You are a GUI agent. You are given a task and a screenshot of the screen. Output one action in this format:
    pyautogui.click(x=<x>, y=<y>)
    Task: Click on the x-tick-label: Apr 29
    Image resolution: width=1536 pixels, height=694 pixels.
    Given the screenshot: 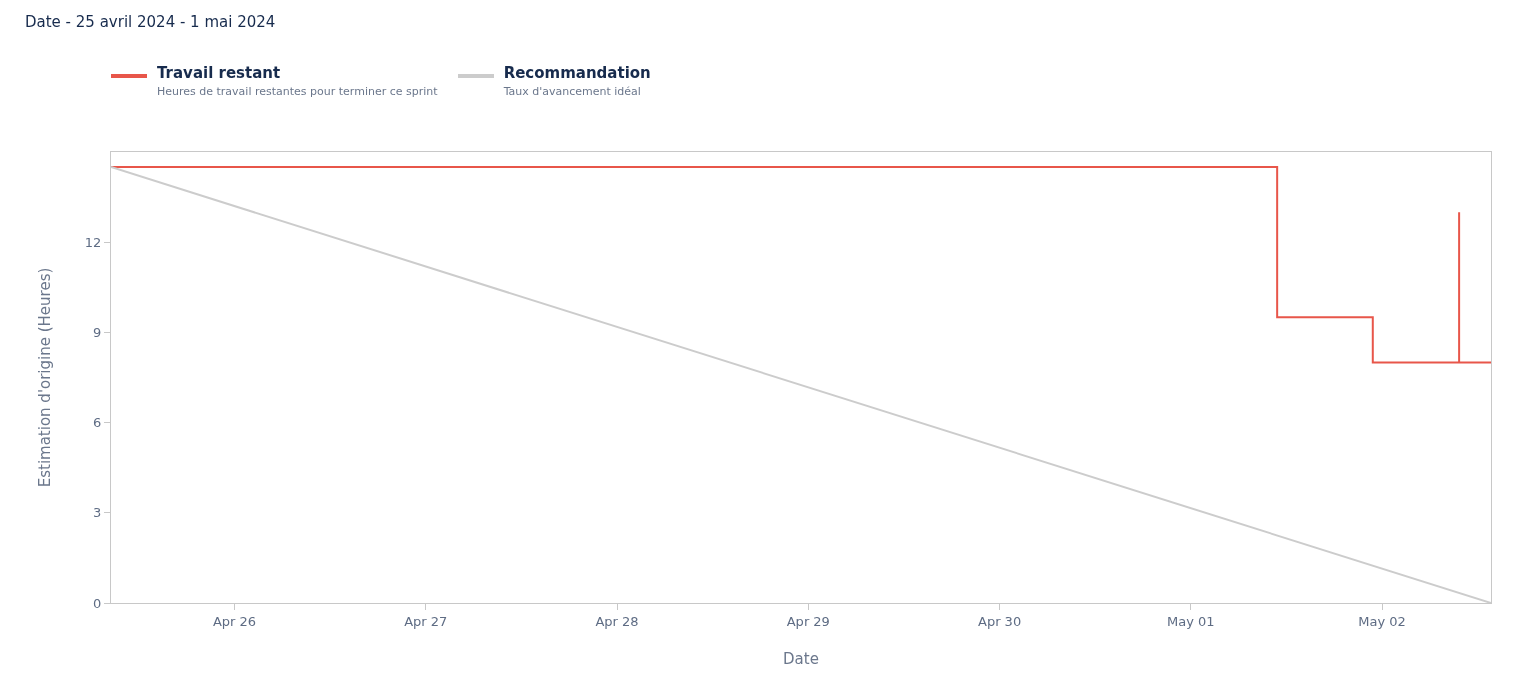 What is the action you would take?
    pyautogui.click(x=808, y=621)
    